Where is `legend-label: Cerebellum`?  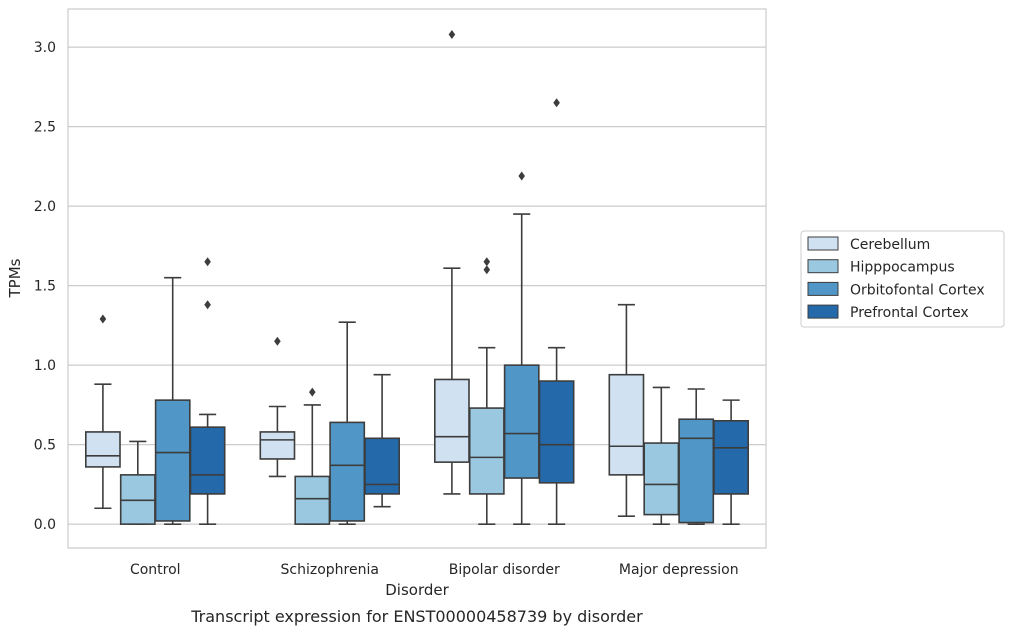
legend-label: Cerebellum is located at coordinates (890, 245).